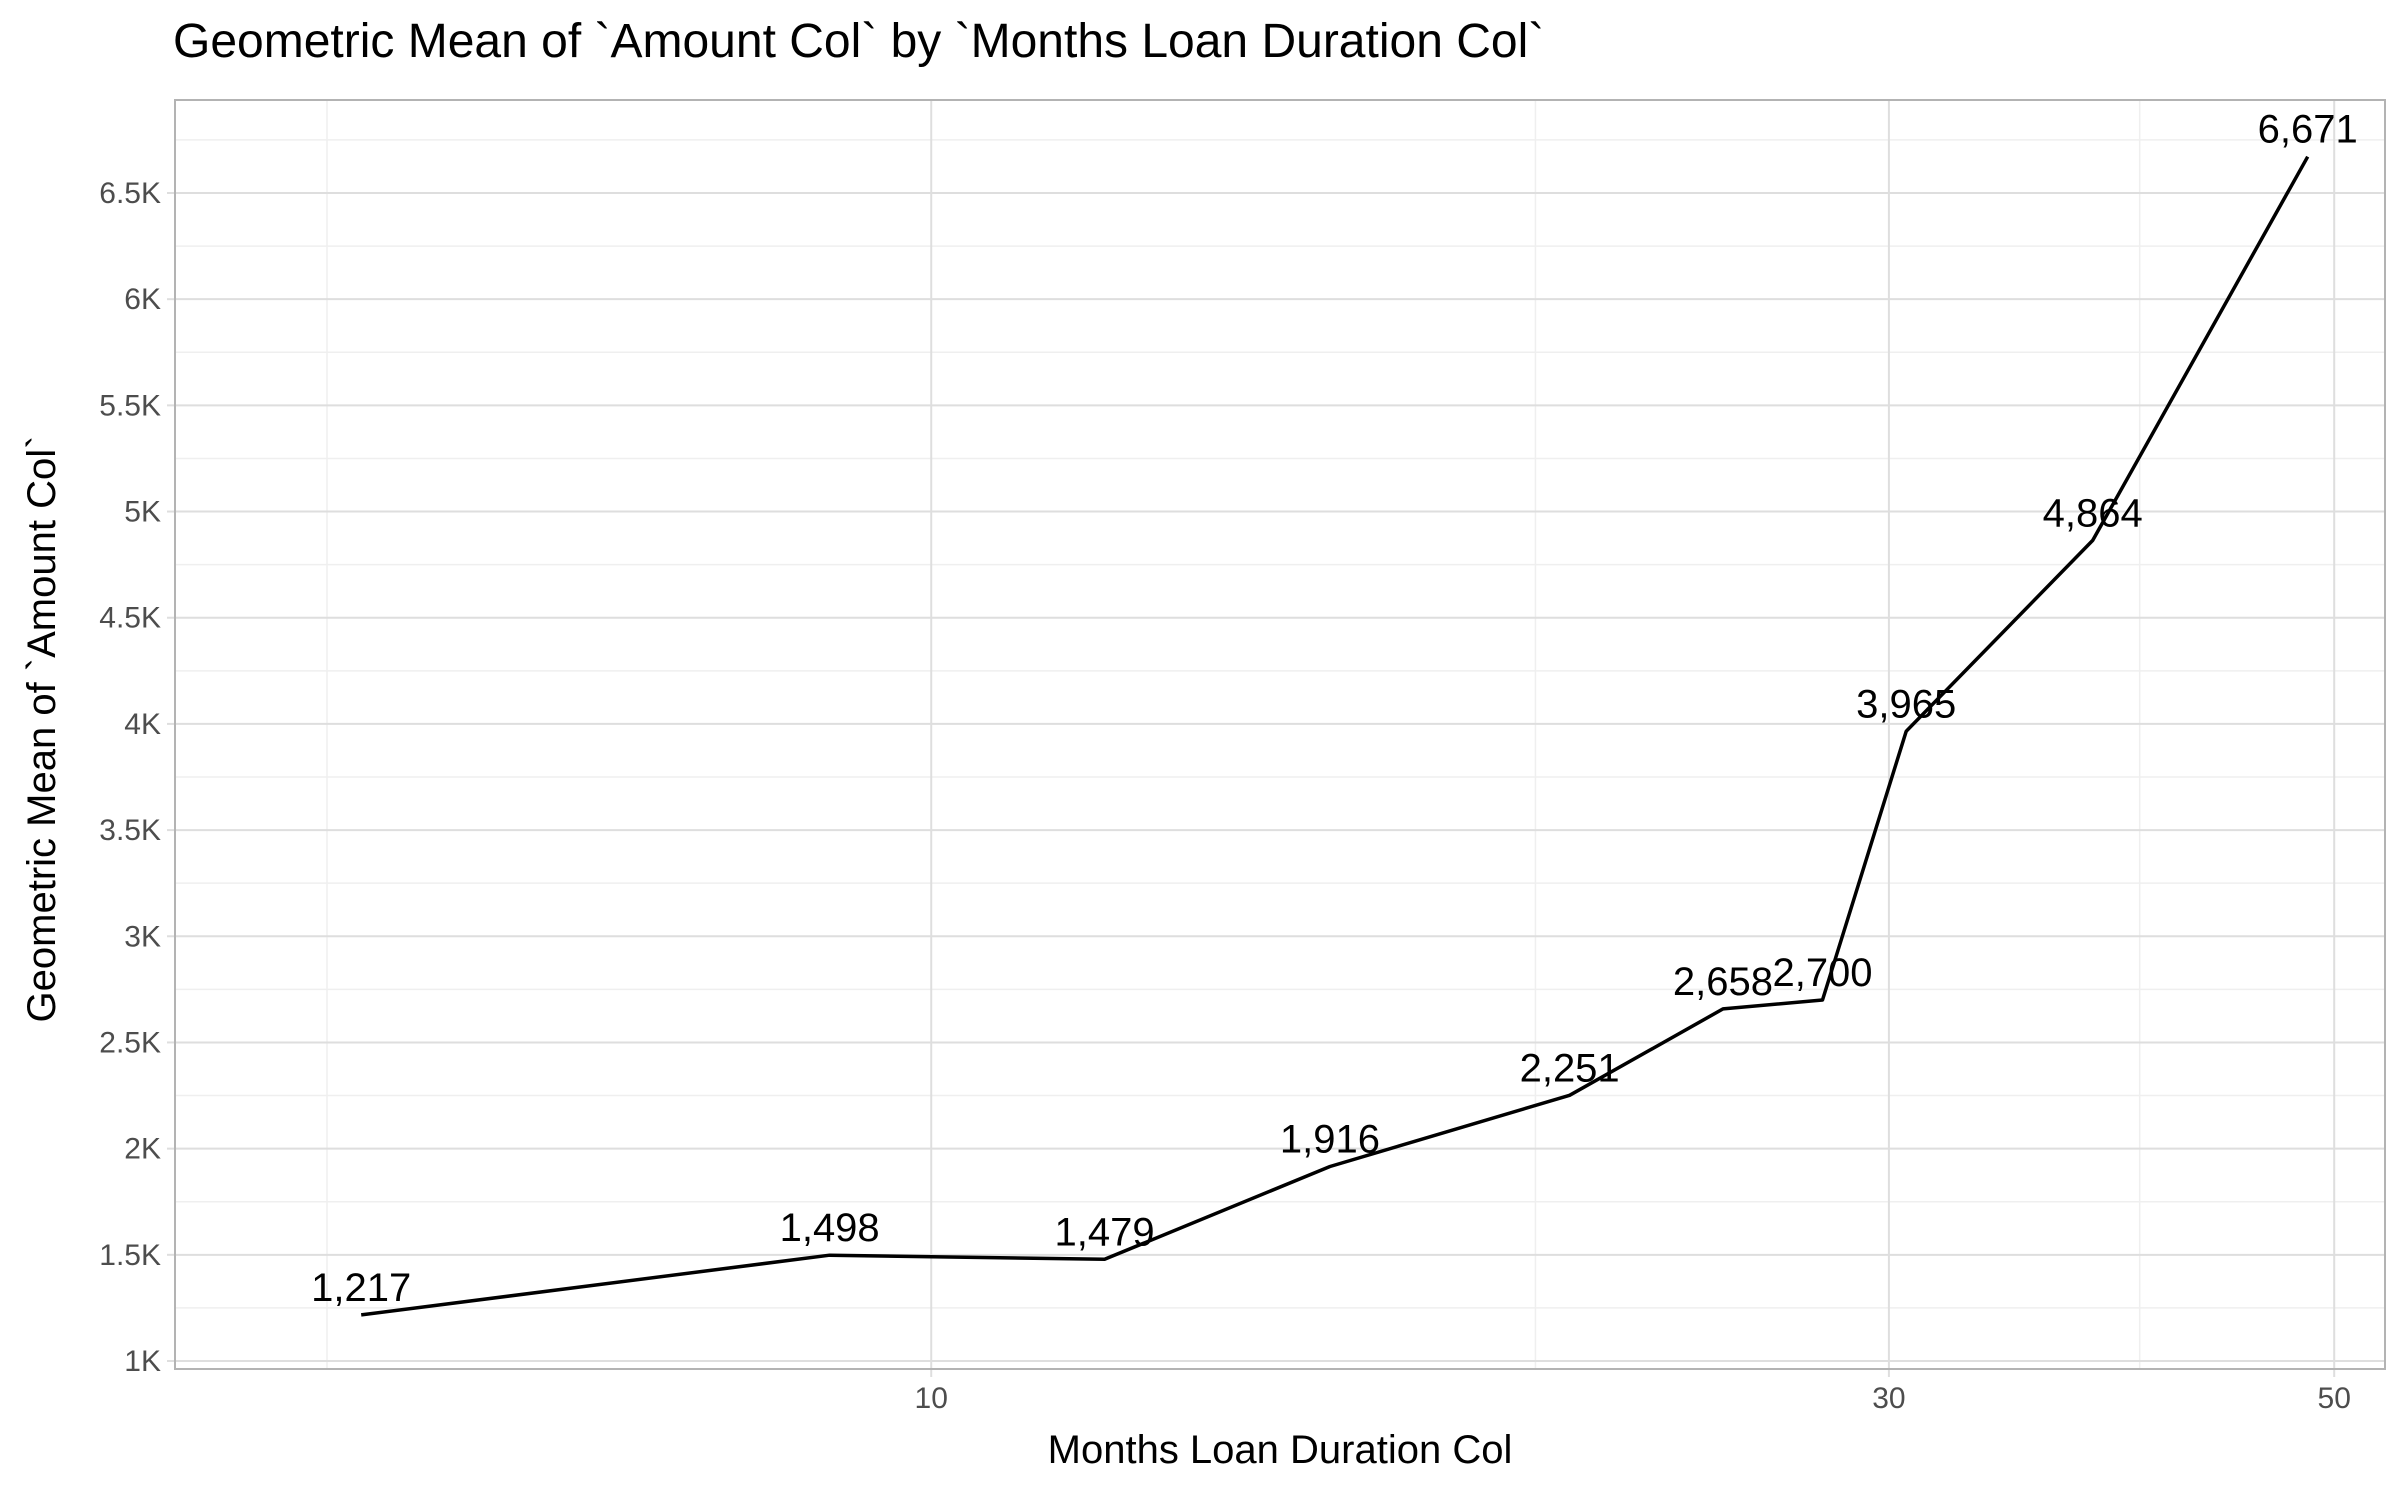 The image size is (2400, 1500). What do you see at coordinates (130, 193) in the screenshot?
I see `y-tick-label: 6.5K` at bounding box center [130, 193].